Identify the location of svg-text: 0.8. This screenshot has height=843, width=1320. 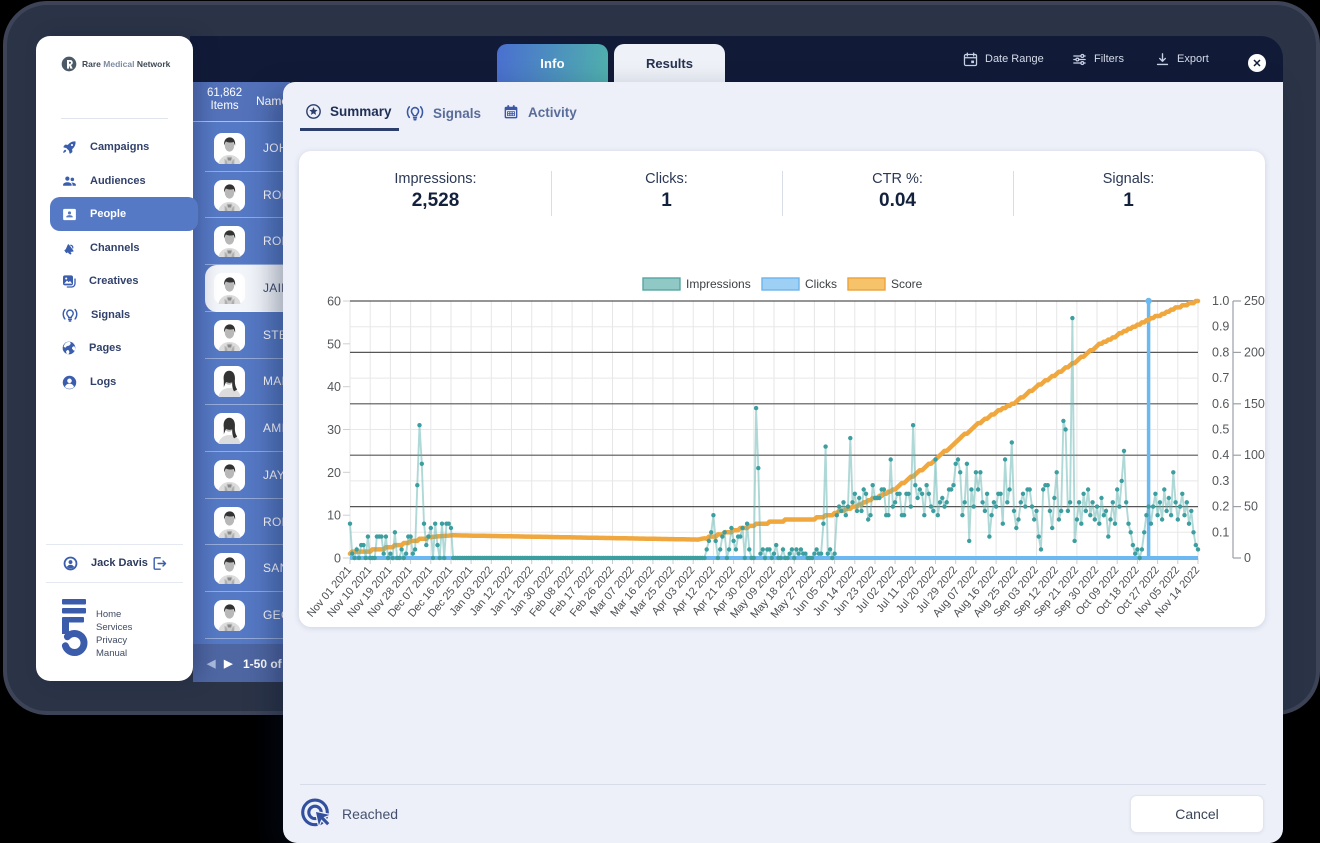
(1220, 352).